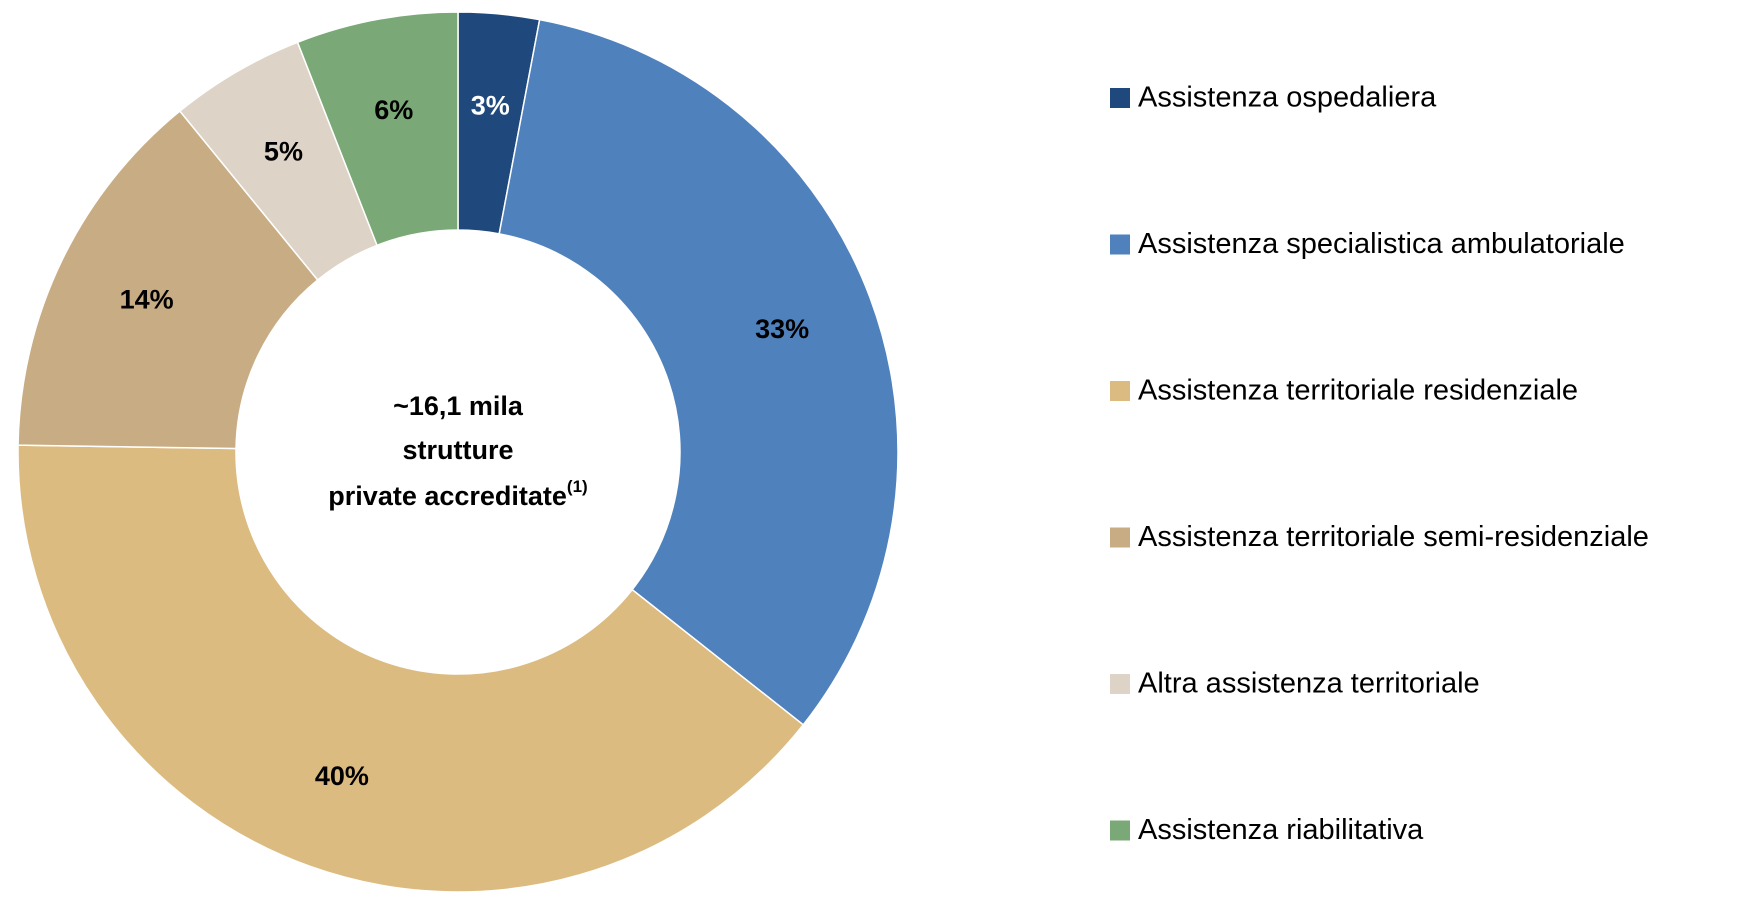 The image size is (1744, 902). Describe the element at coordinates (1381, 244) in the screenshot. I see `legend-label: Assistenza specialistica ambulatoriale` at that location.